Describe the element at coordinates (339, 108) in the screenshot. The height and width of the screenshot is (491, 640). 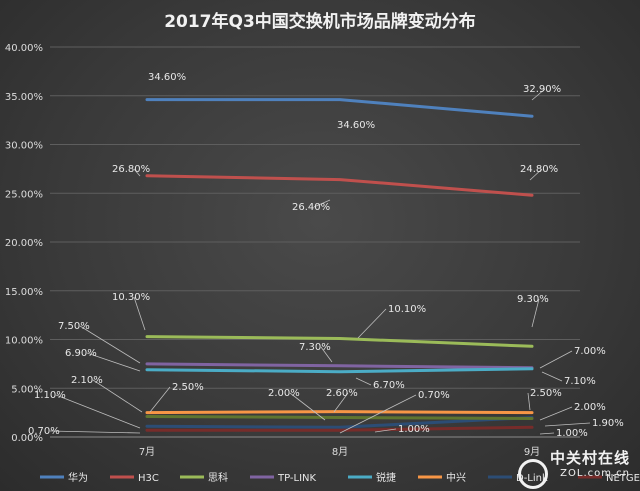
I see `series-line-华为` at that location.